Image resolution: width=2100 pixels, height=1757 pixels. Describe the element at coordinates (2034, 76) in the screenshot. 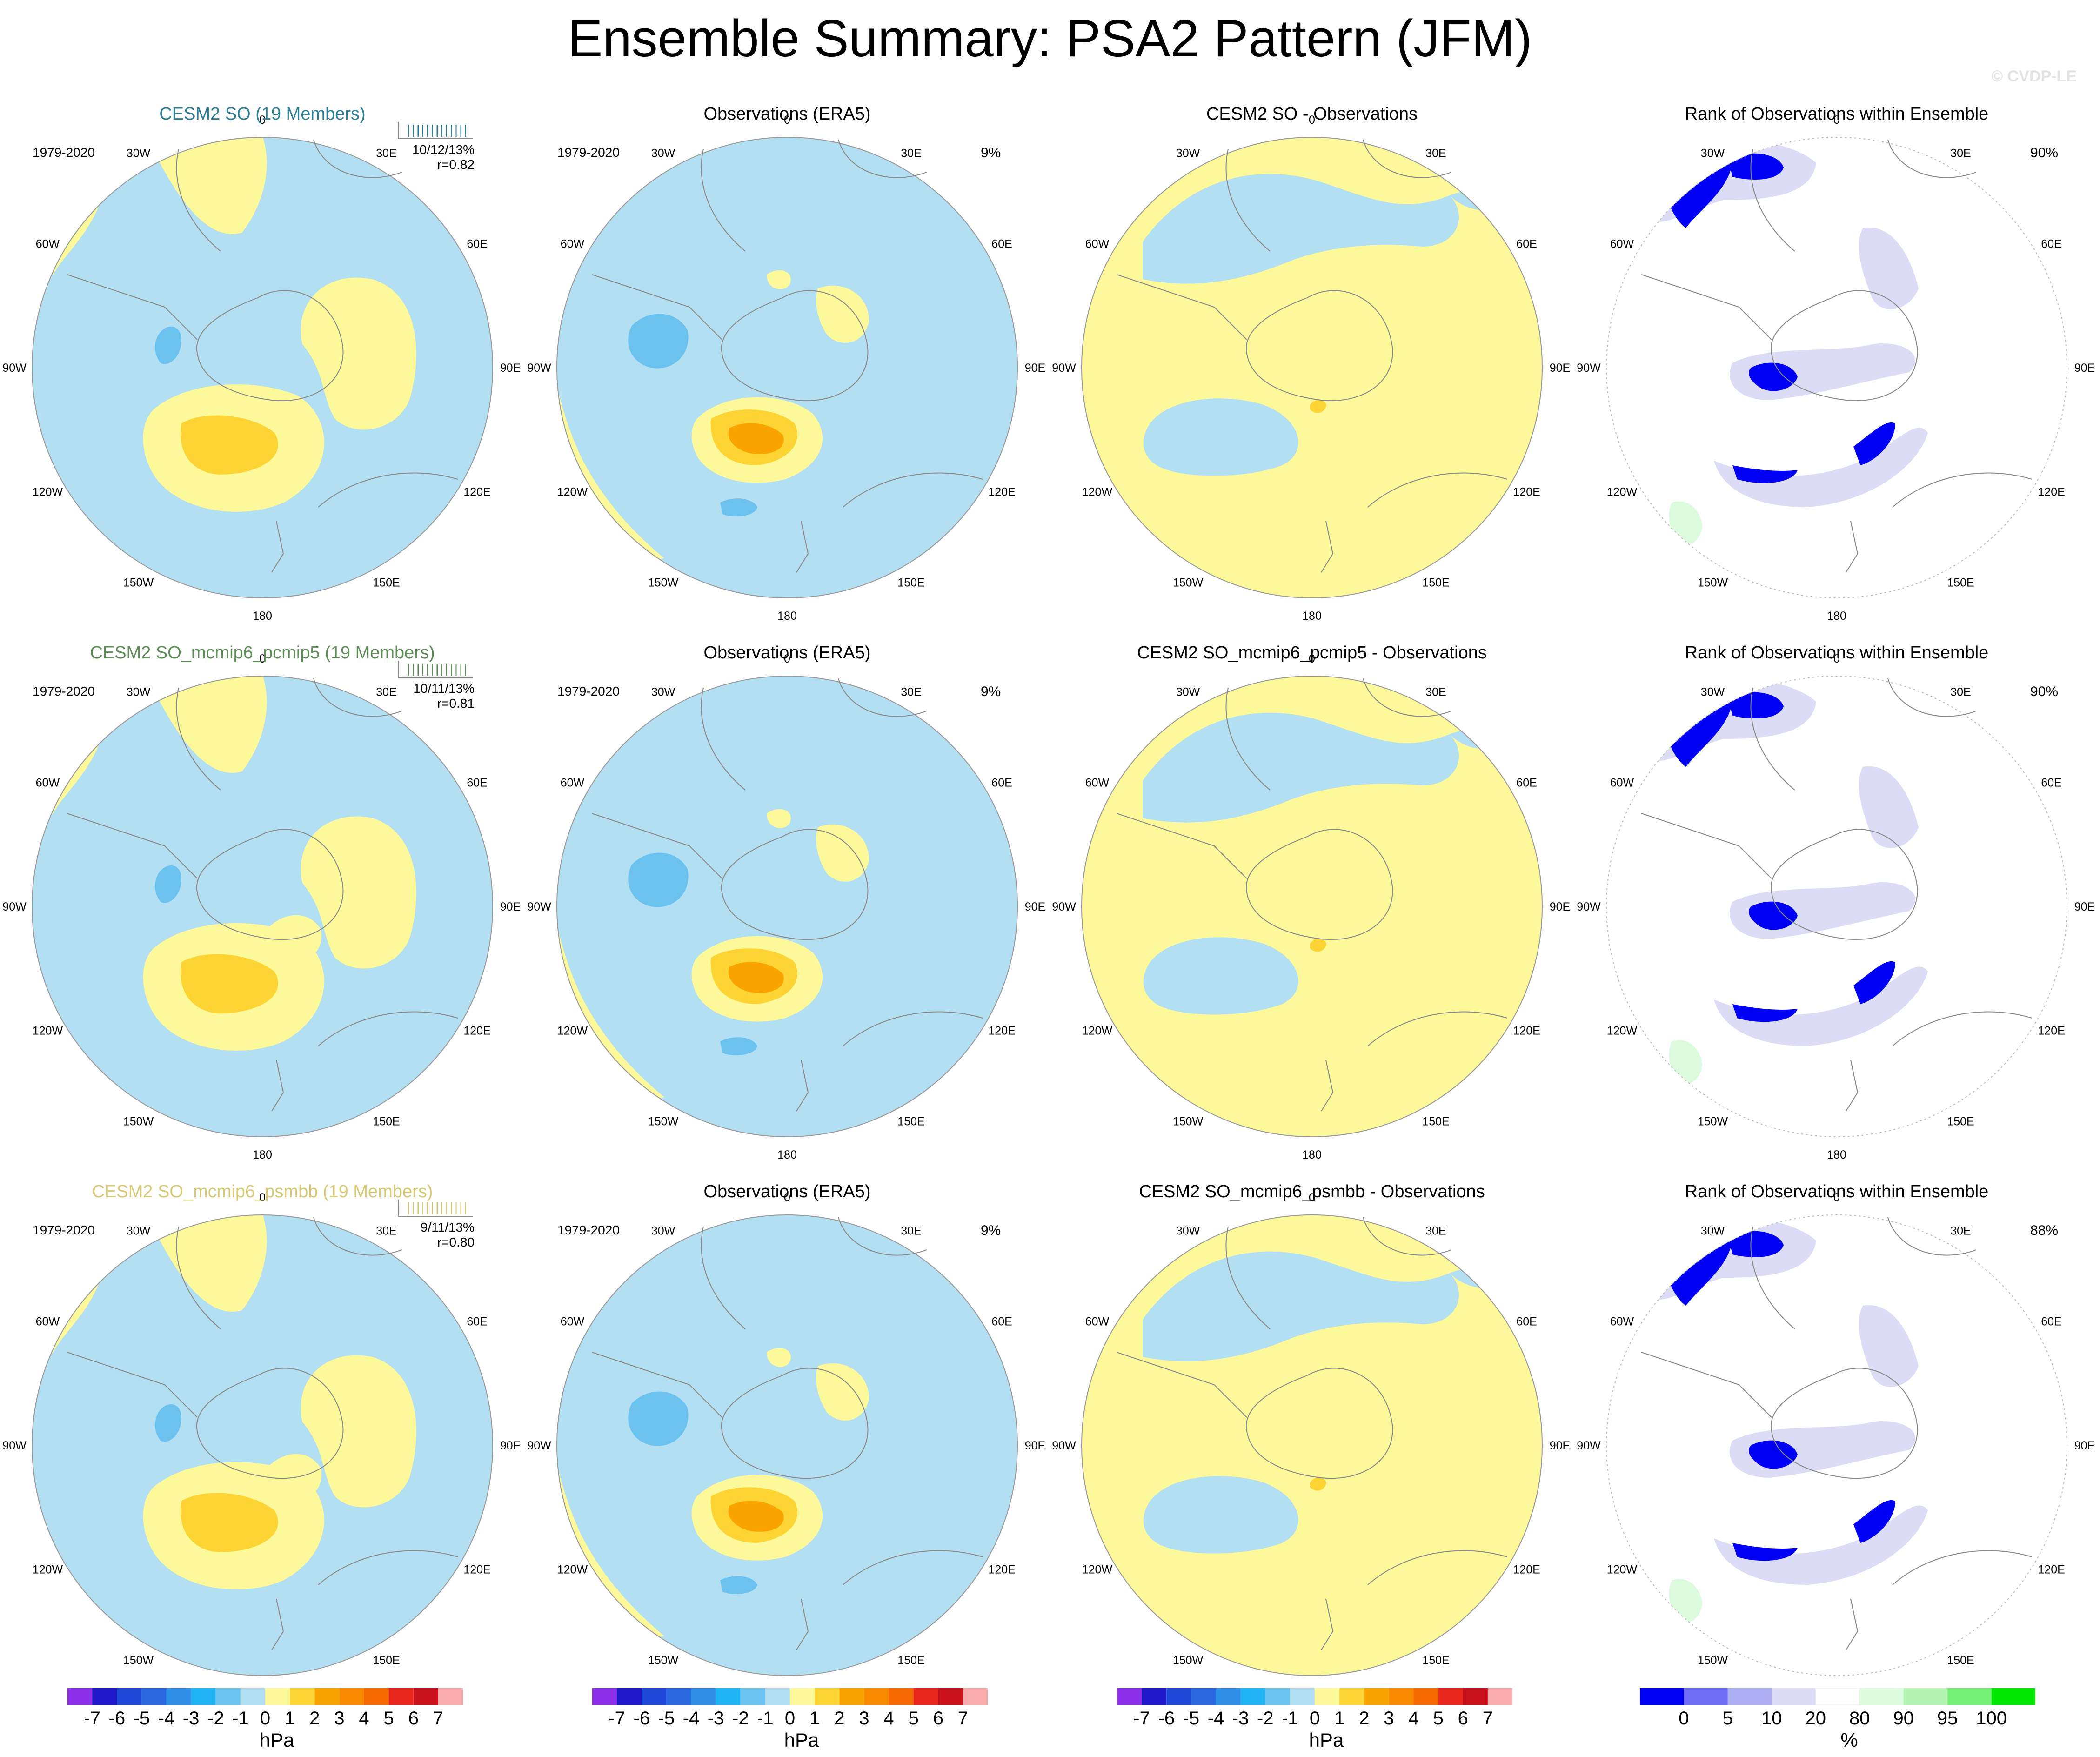

I see `copyright-watermark: © CVDP-LE` at that location.